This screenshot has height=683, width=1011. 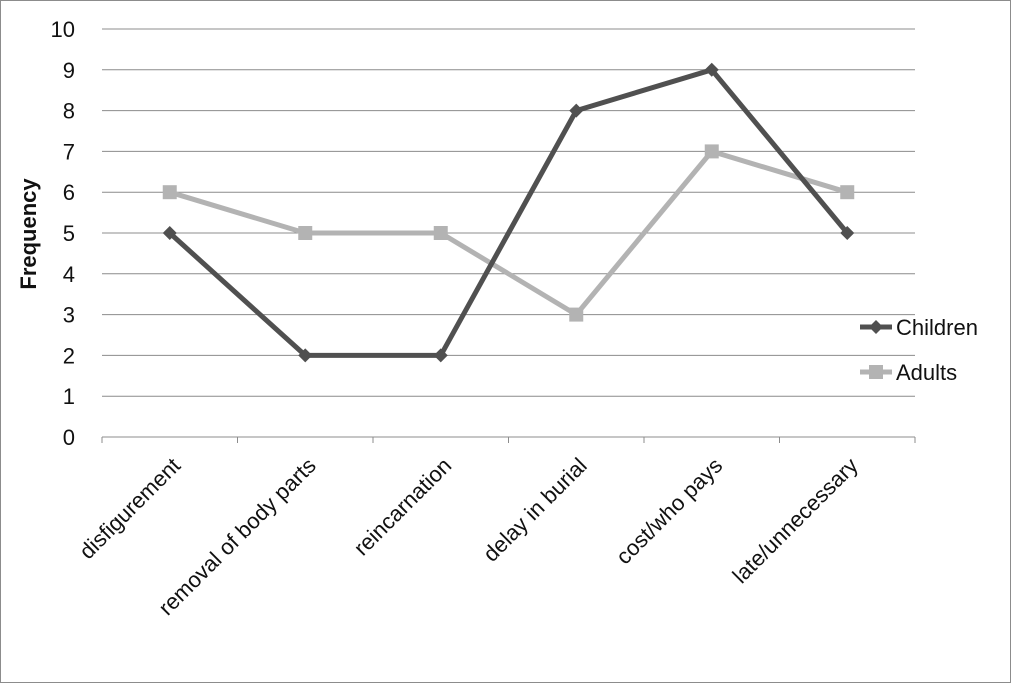 I want to click on legend-diamond-marker, so click(x=876, y=327).